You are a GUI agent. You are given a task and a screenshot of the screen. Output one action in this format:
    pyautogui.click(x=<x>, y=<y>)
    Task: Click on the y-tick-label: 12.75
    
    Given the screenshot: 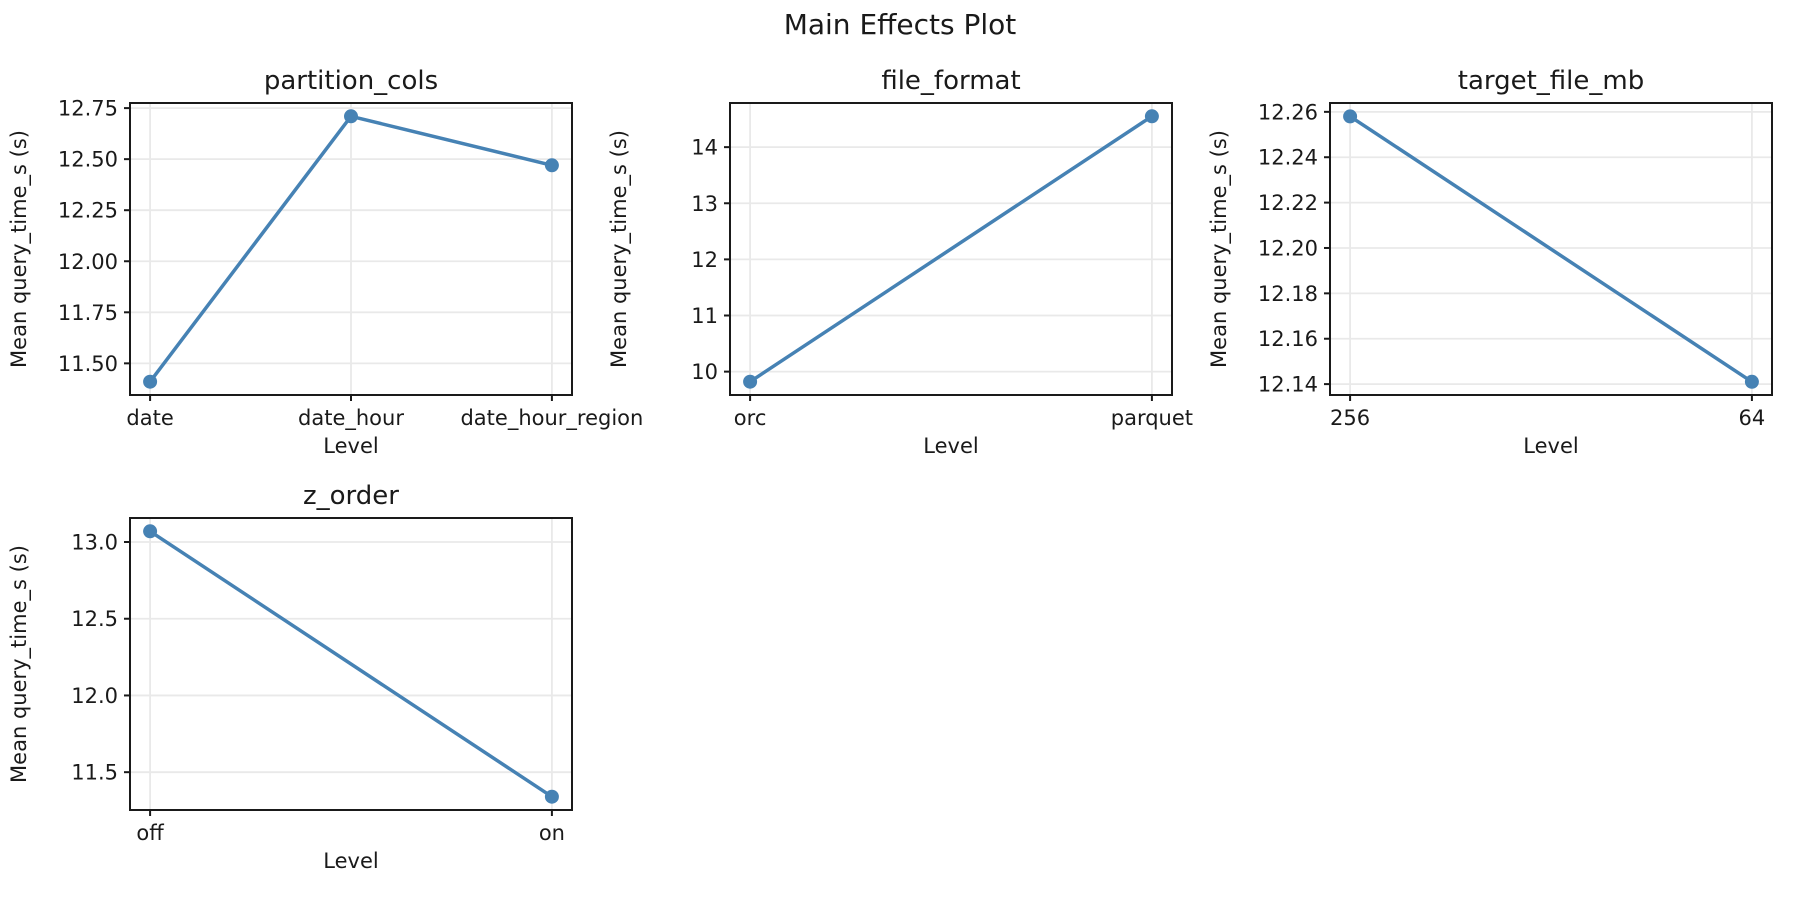 What is the action you would take?
    pyautogui.click(x=88, y=109)
    